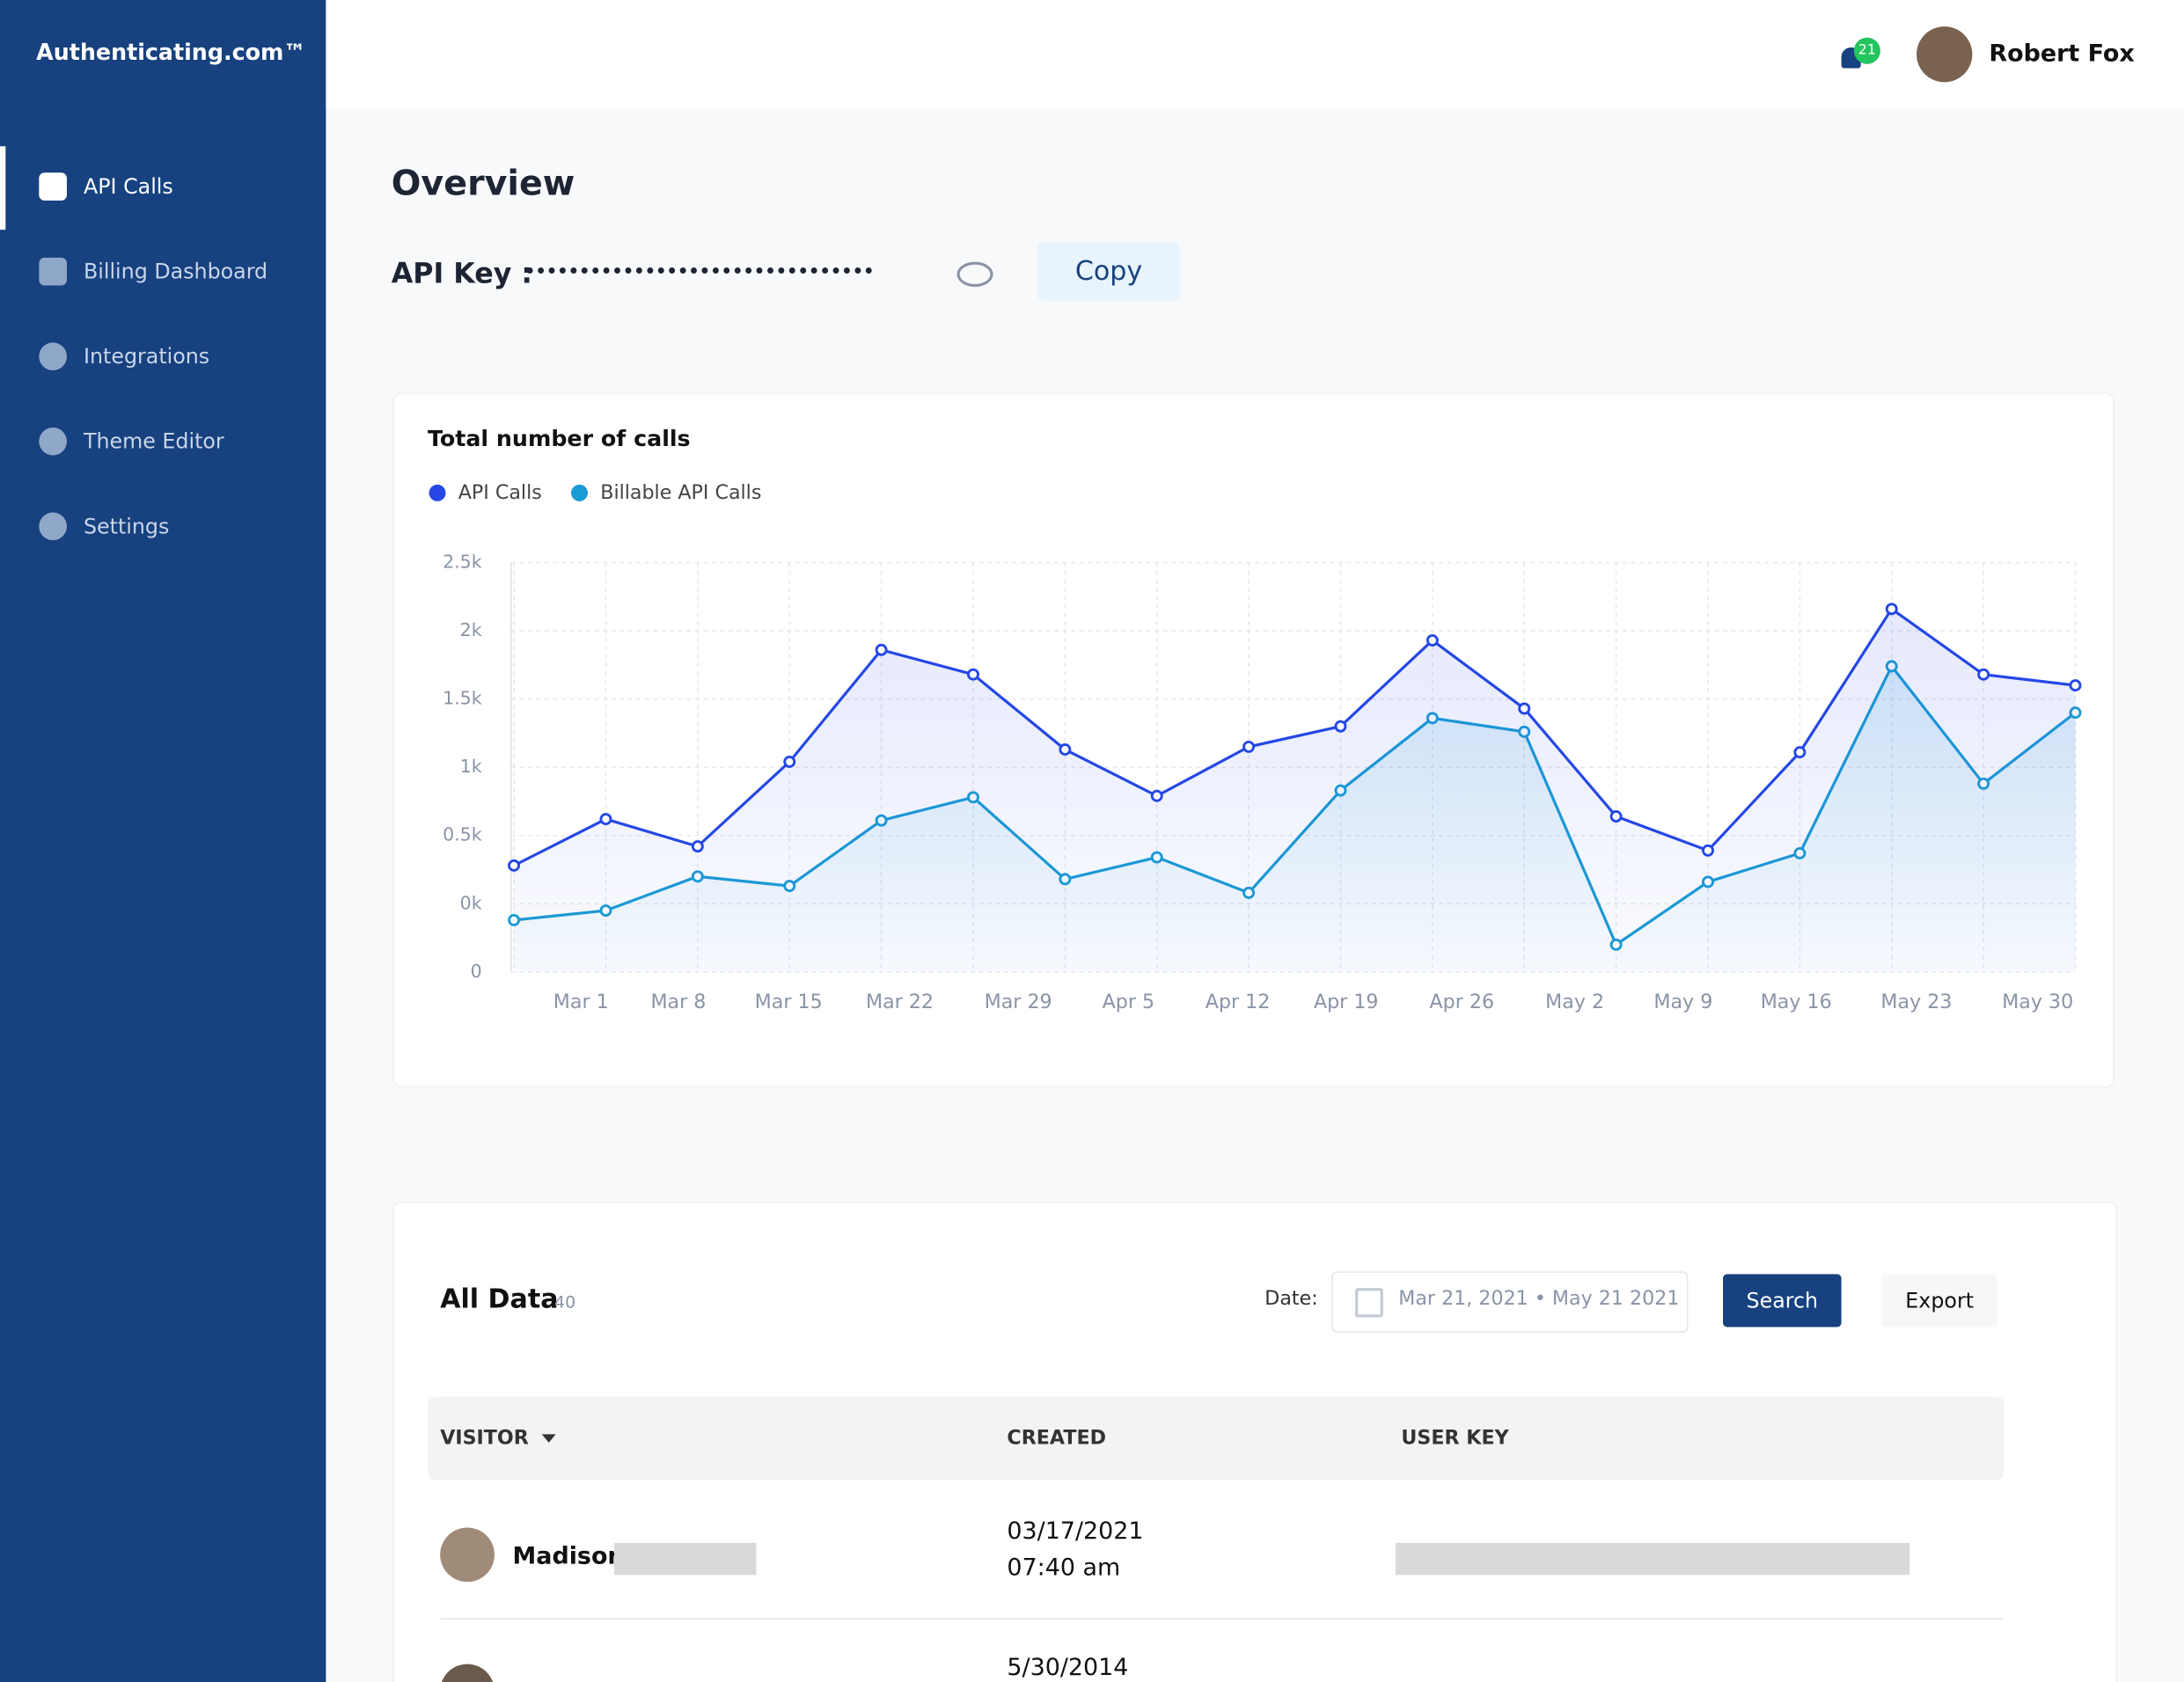  Describe the element at coordinates (3, 188) in the screenshot. I see `active-indicator` at that location.